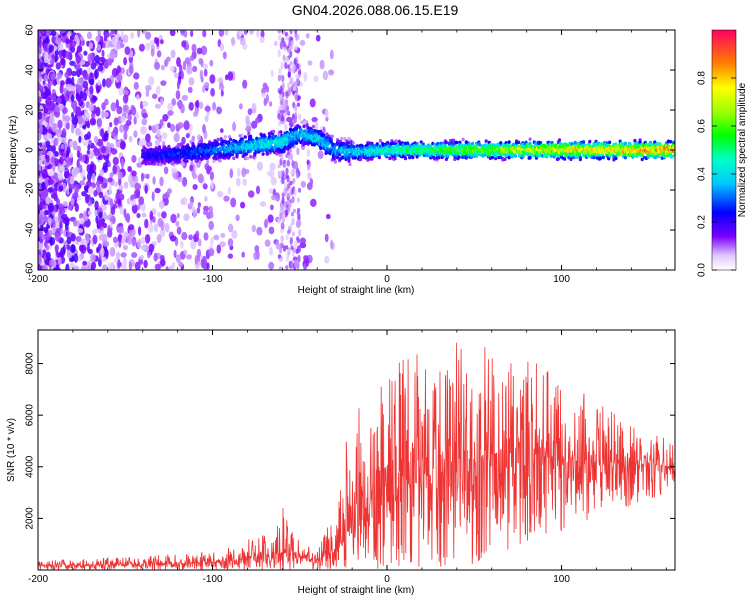 This screenshot has width=750, height=600. Describe the element at coordinates (30, 150) in the screenshot. I see `ytick-label: 0` at that location.